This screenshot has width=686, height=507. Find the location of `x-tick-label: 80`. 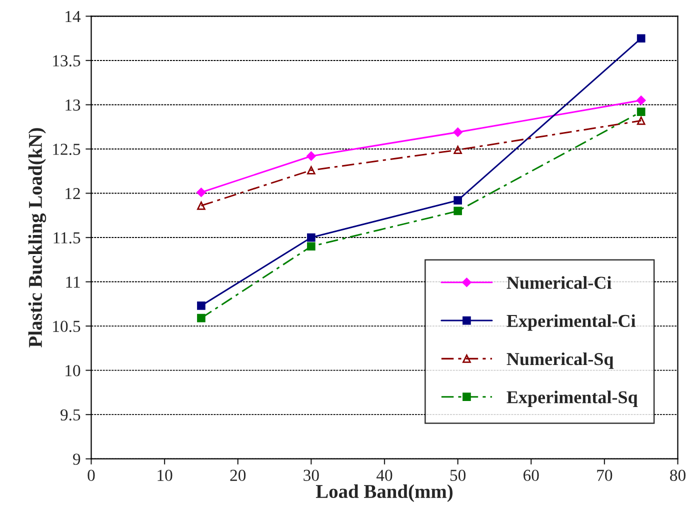

x-tick-label: 80 is located at coordinates (678, 475).